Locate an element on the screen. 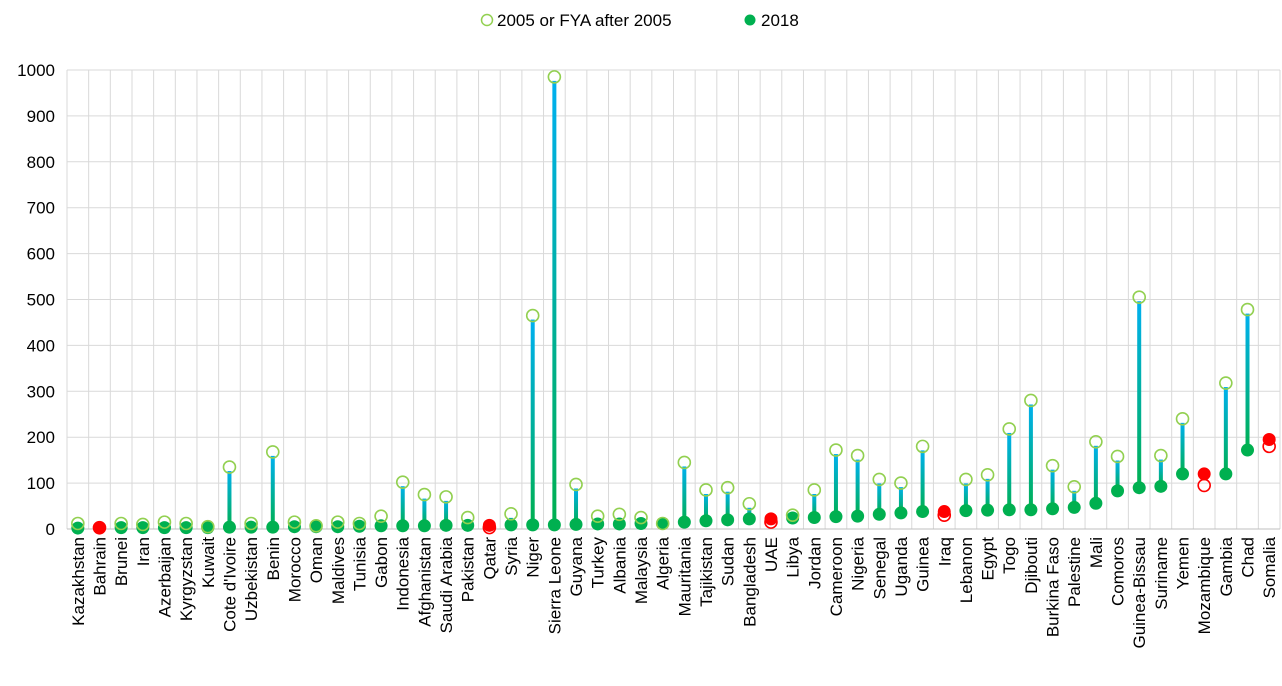 This screenshot has height=686, width=1282. y-tick-label: 800 is located at coordinates (41, 162).